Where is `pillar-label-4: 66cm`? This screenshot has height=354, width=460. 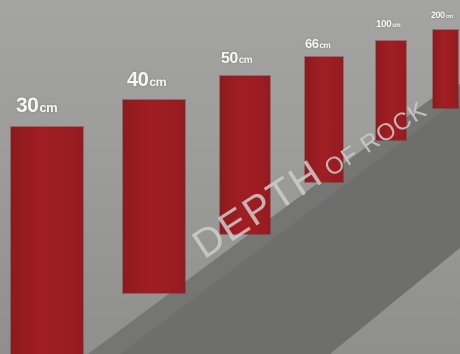 pillar-label-4: 66cm is located at coordinates (318, 43).